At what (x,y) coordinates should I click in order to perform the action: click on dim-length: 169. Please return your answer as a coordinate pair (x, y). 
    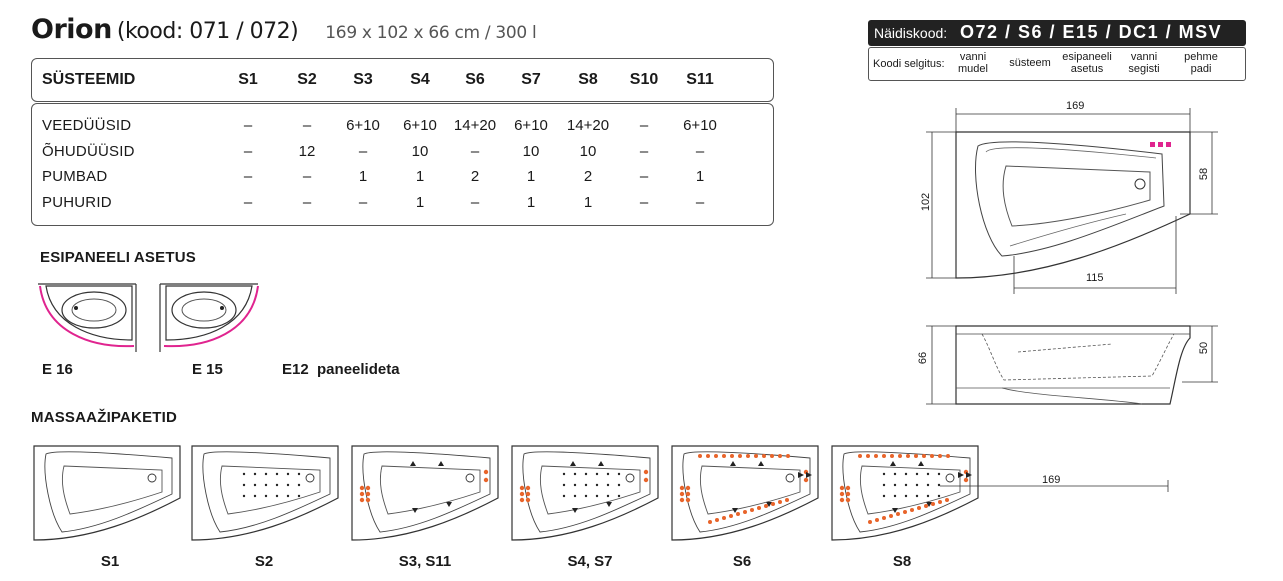
    Looking at the image, I should click on (1075, 106).